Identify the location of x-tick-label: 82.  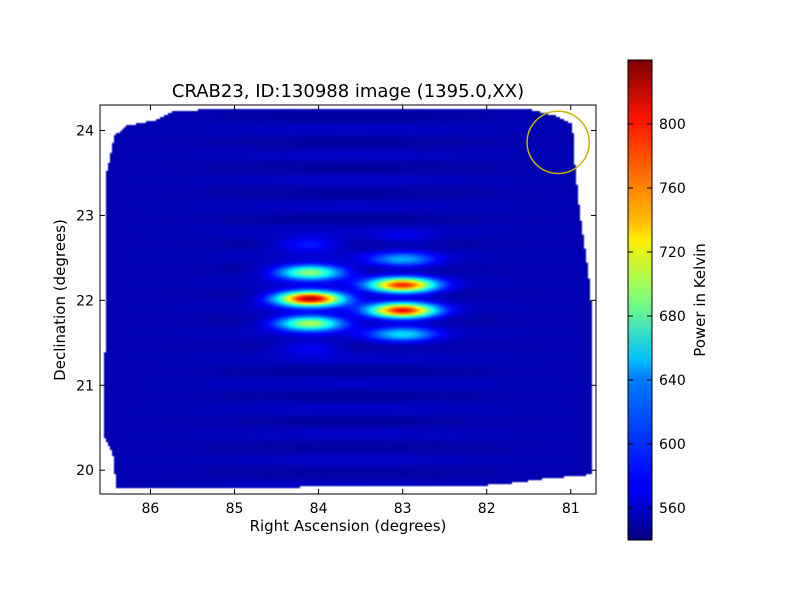
(487, 509).